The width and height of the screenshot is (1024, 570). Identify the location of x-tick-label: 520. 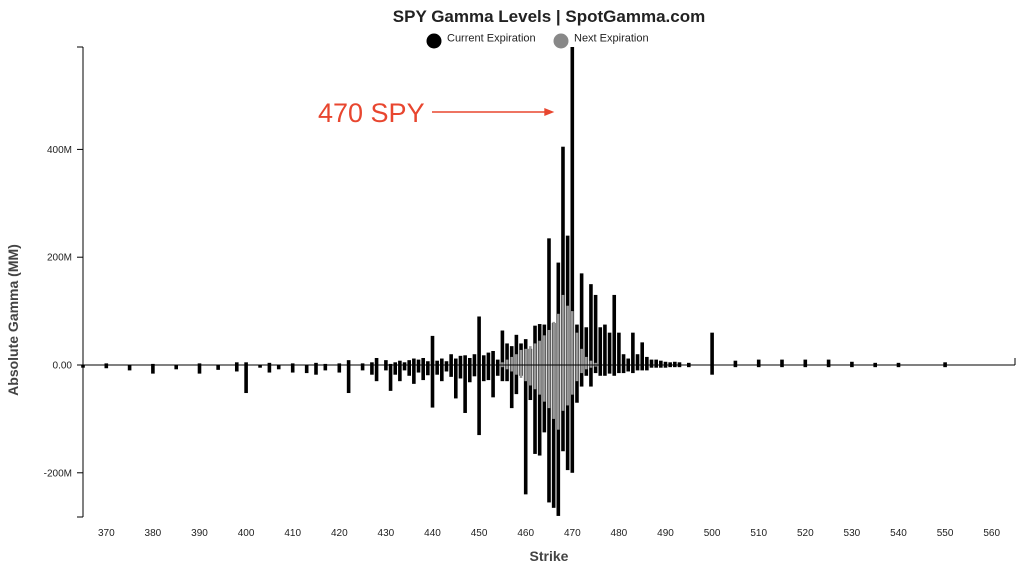
(805, 533).